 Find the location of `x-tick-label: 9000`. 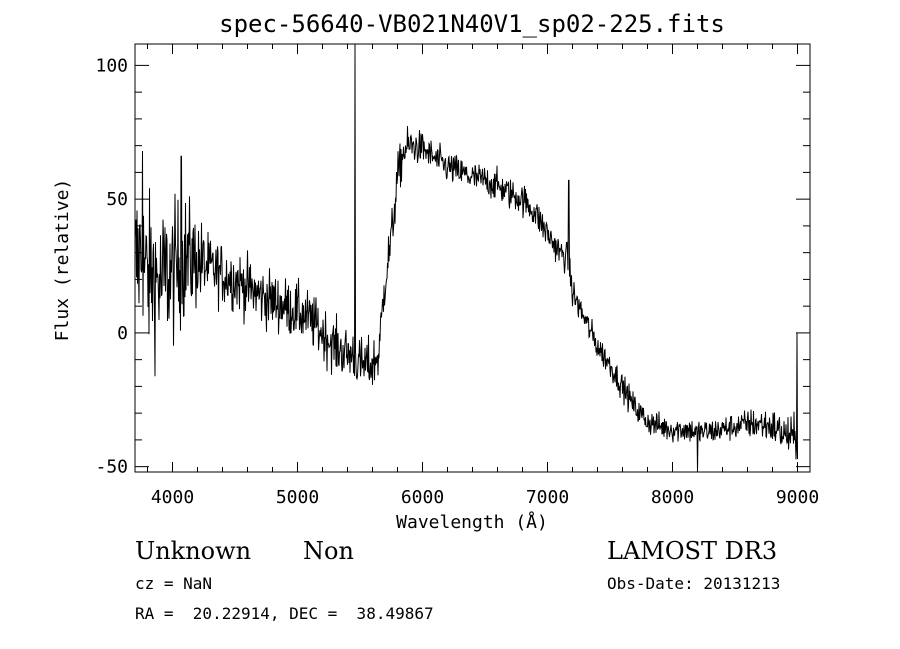

x-tick-label: 9000 is located at coordinates (797, 497).